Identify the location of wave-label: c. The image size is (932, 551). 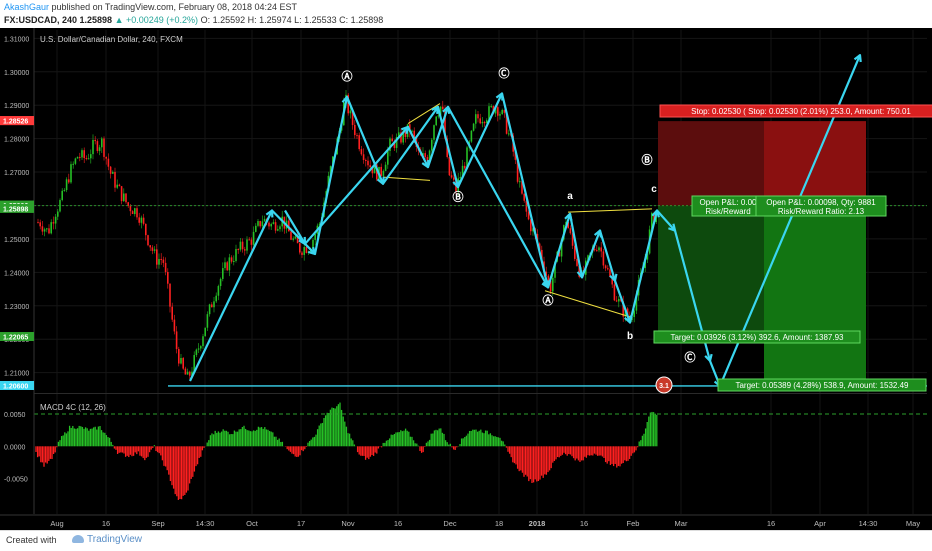
(654, 189).